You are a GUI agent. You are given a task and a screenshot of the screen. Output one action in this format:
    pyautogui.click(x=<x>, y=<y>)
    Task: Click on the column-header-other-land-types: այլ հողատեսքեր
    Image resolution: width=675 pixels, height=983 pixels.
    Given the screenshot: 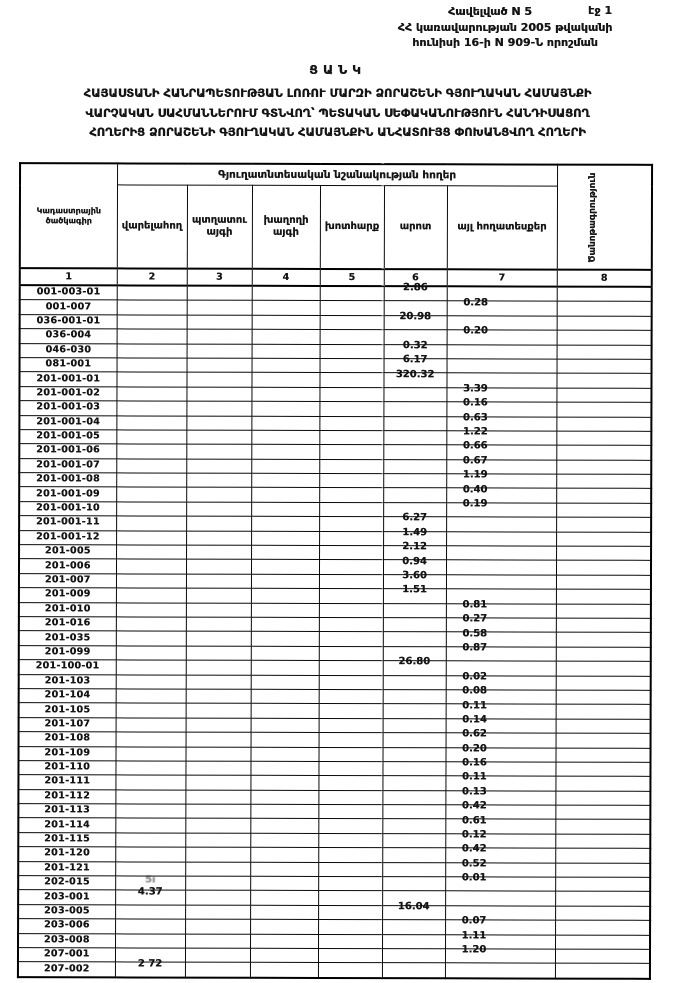 What is the action you would take?
    pyautogui.click(x=502, y=227)
    